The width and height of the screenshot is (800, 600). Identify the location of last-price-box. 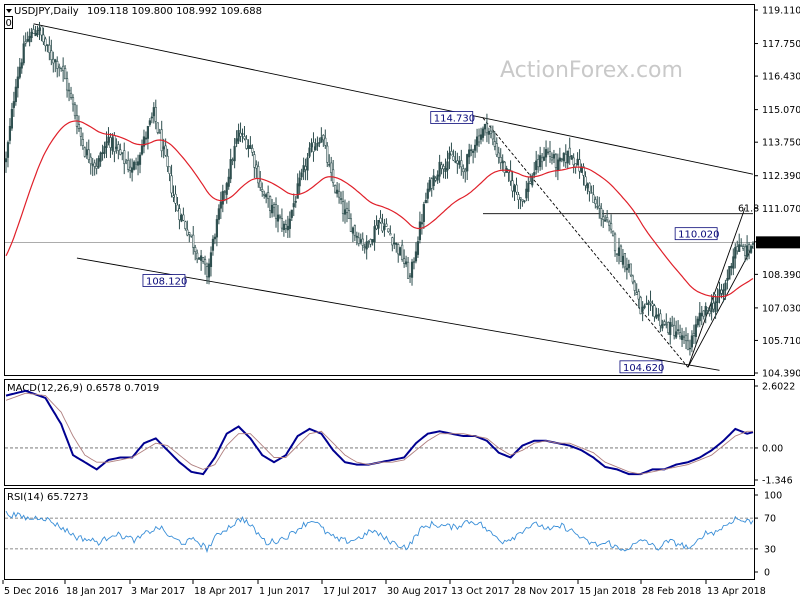
(778, 242).